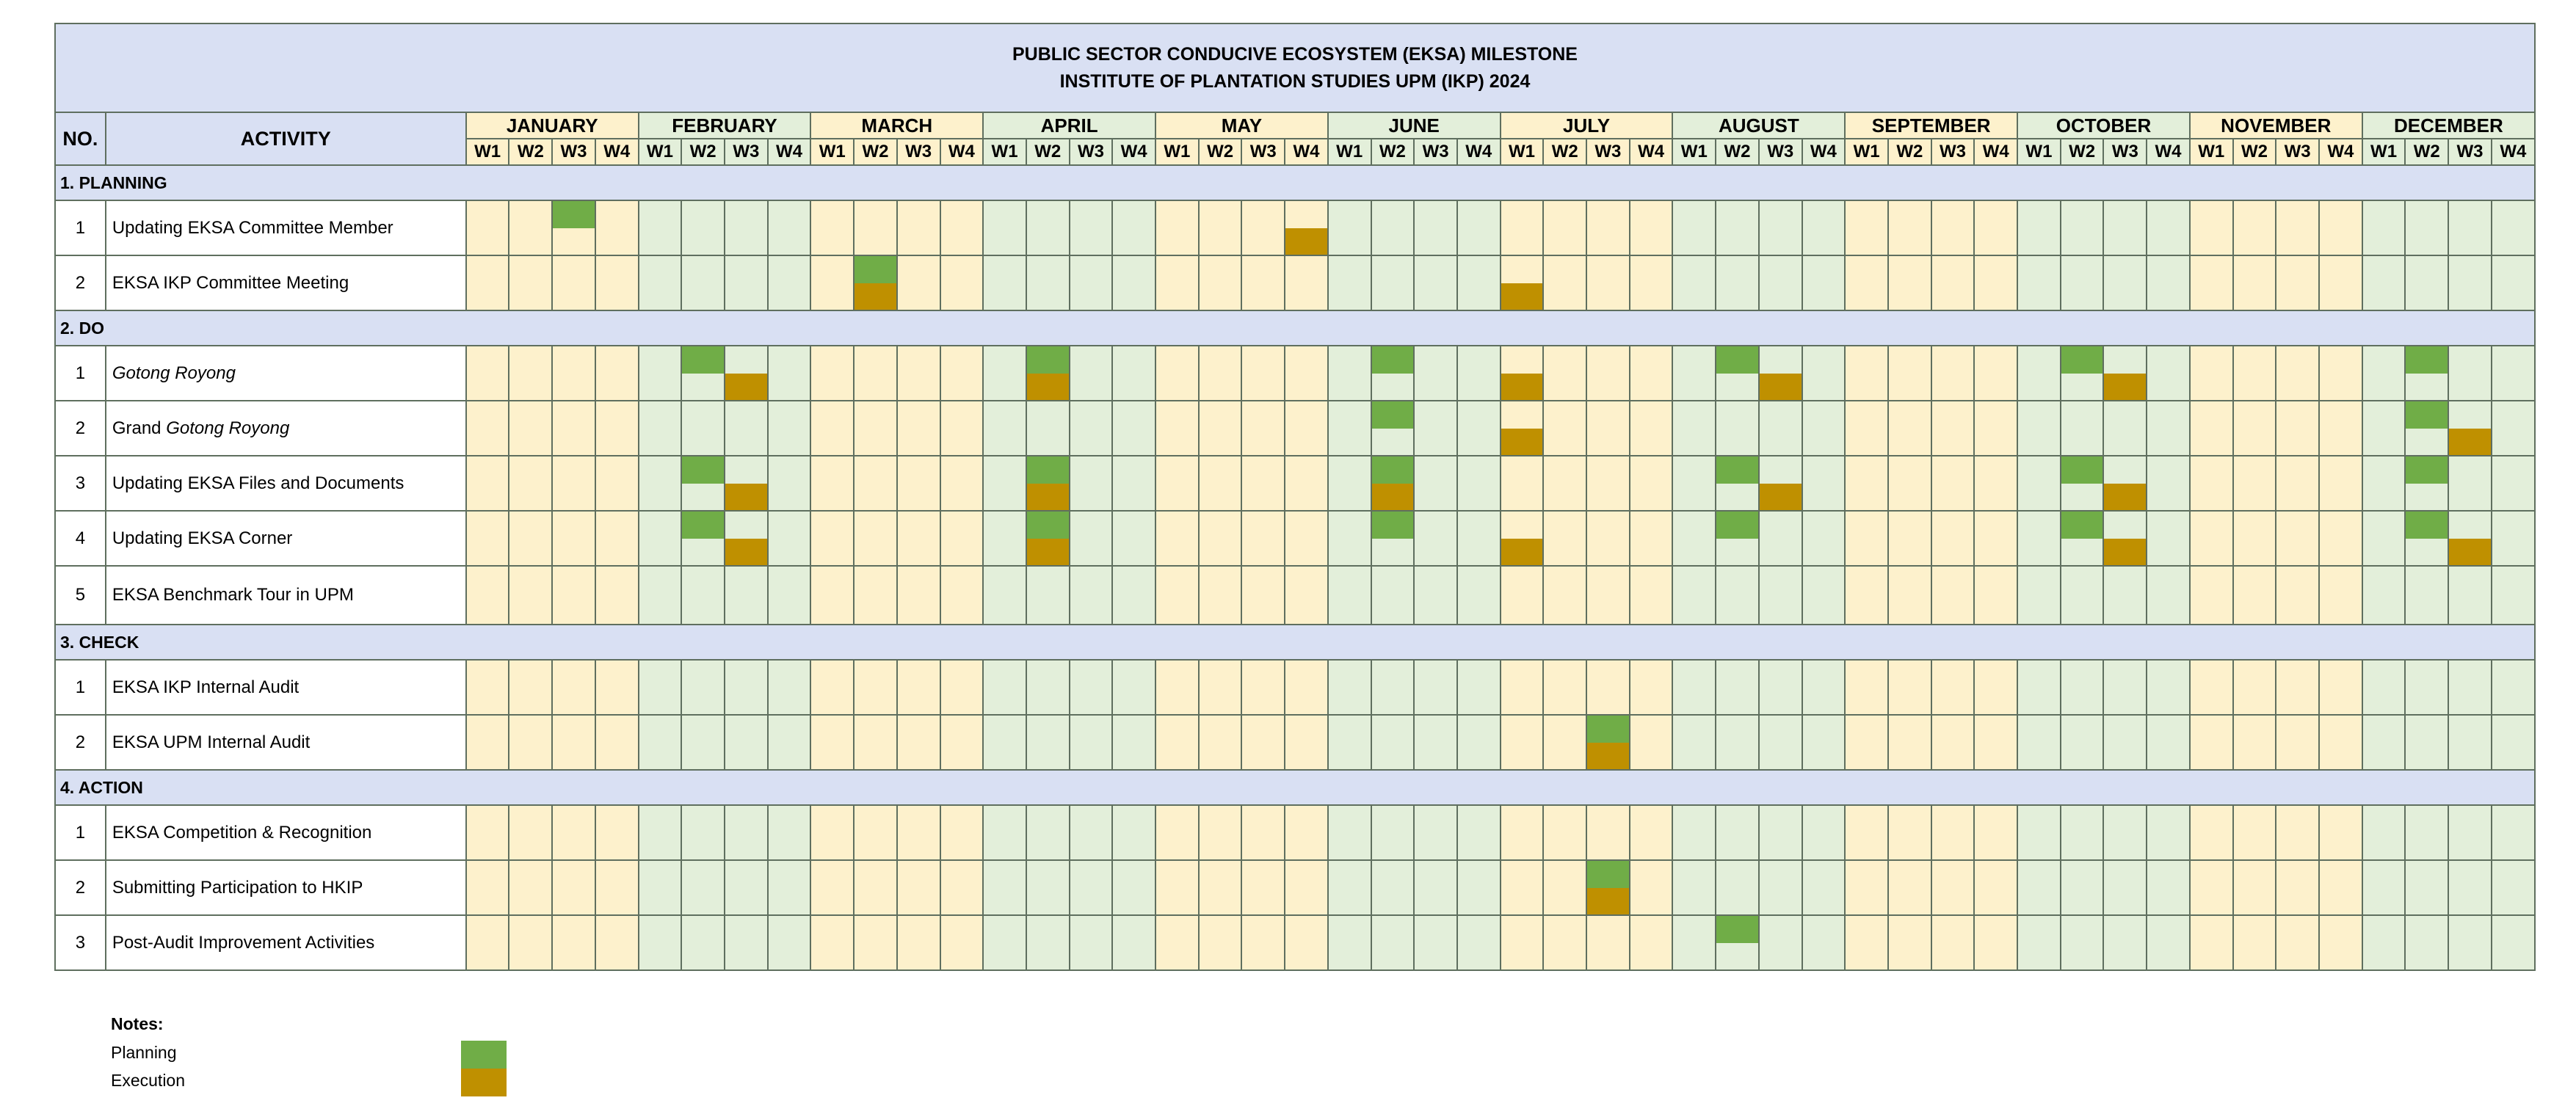  What do you see at coordinates (919, 152) in the screenshot?
I see `week-header: W3` at bounding box center [919, 152].